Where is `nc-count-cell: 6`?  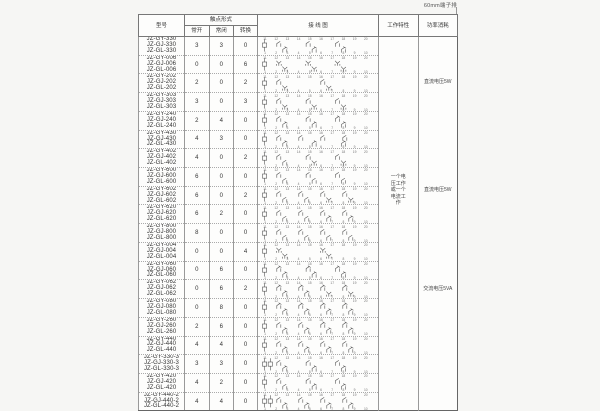 nc-count-cell: 6 is located at coordinates (221, 271).